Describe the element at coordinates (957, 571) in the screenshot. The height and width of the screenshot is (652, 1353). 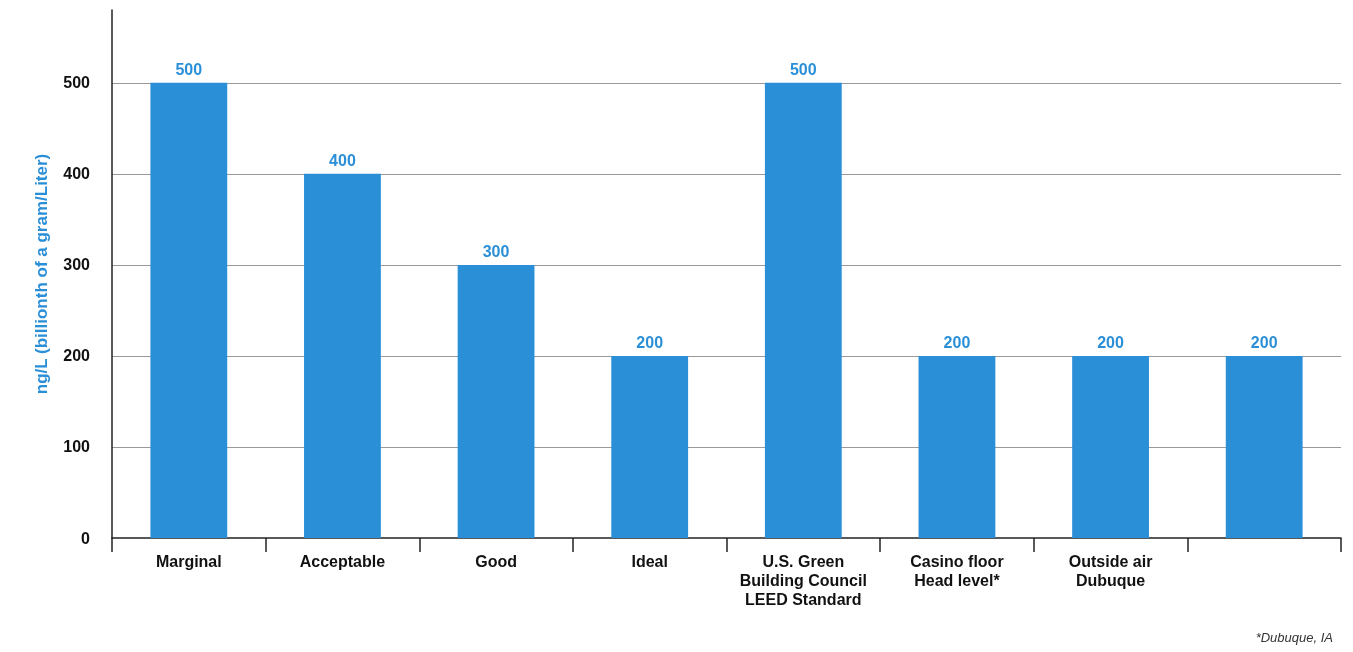
I see `x-tick-label: Casino floor Head level*` at that location.